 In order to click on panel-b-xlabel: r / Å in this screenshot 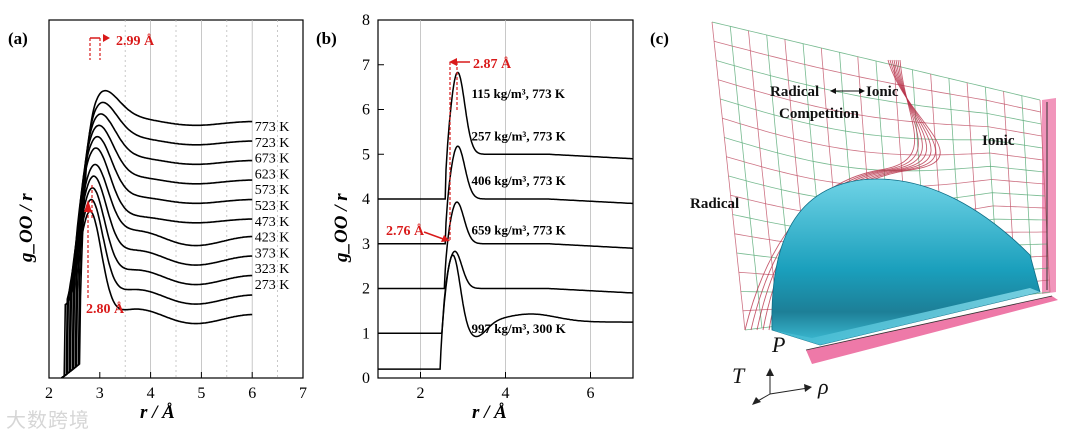, I will do `click(489, 412)`.